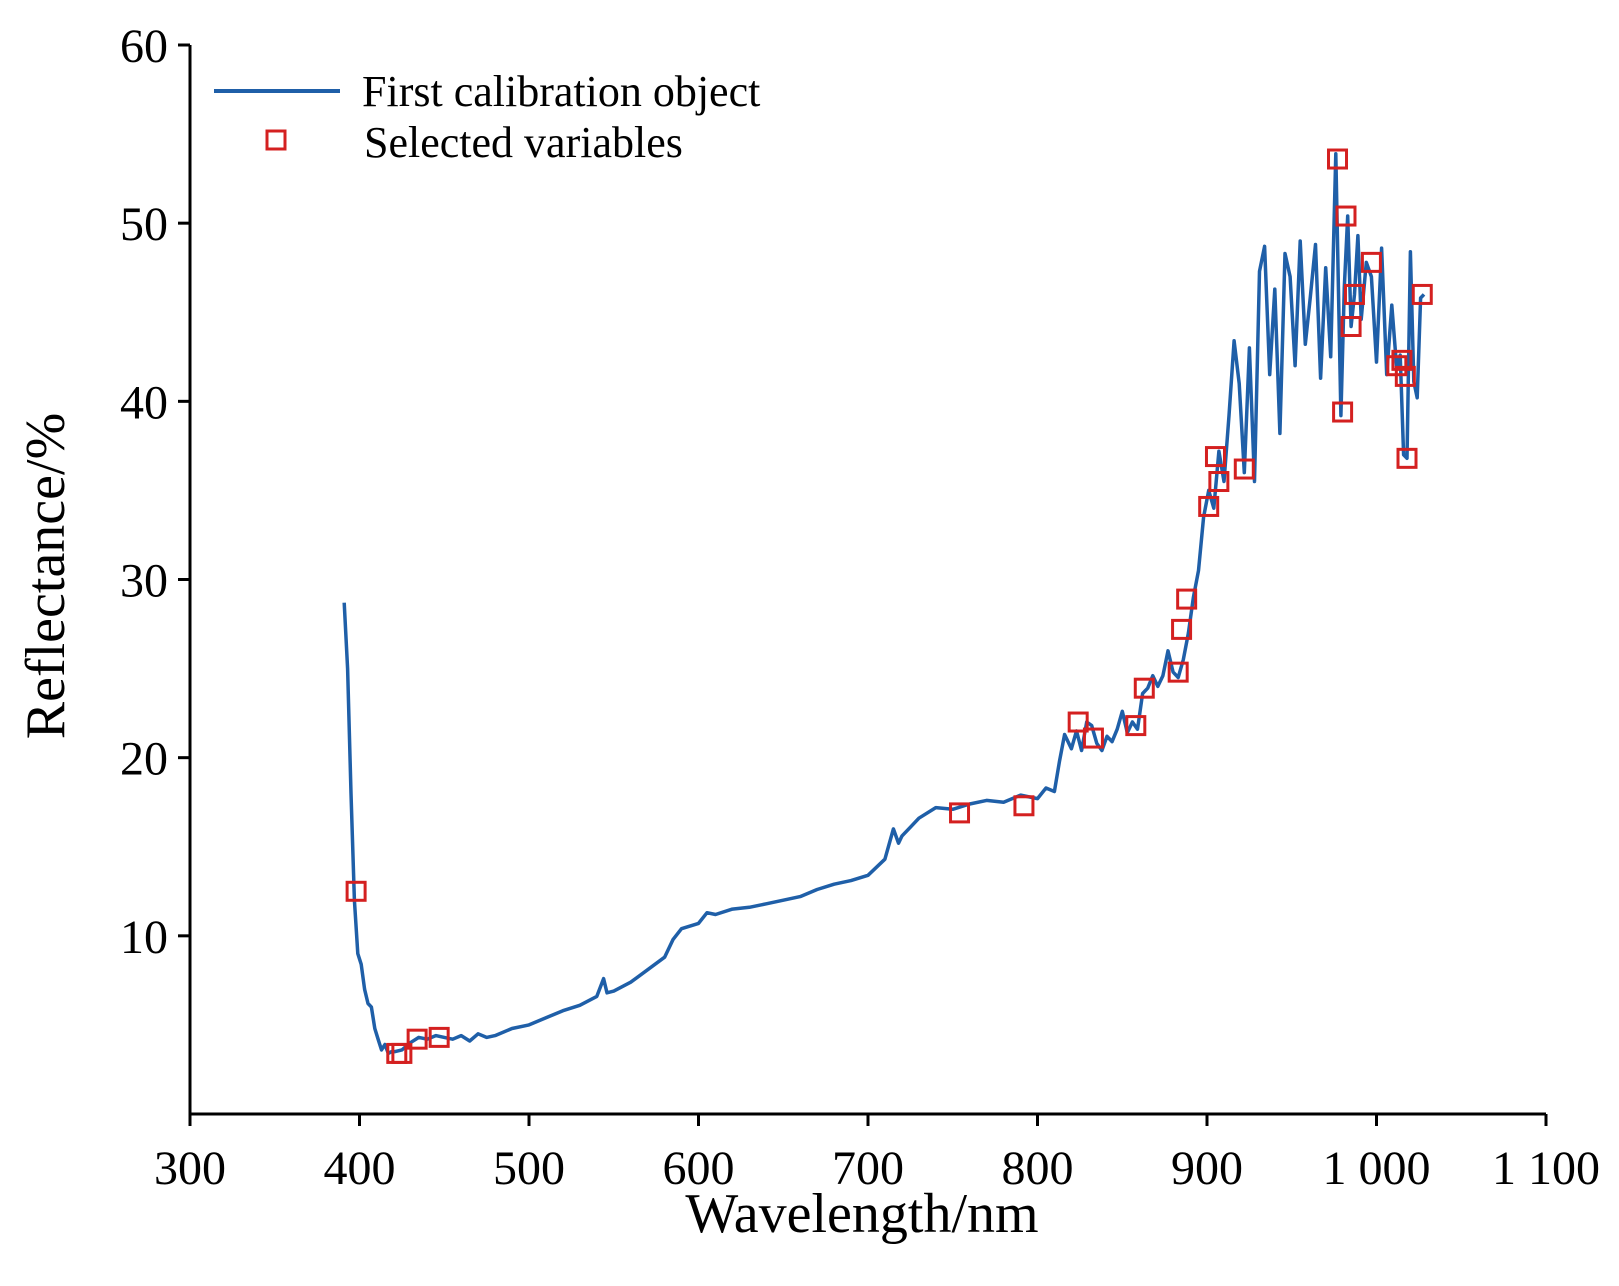  Describe the element at coordinates (276, 140) in the screenshot. I see `legend-marker-swatch` at that location.